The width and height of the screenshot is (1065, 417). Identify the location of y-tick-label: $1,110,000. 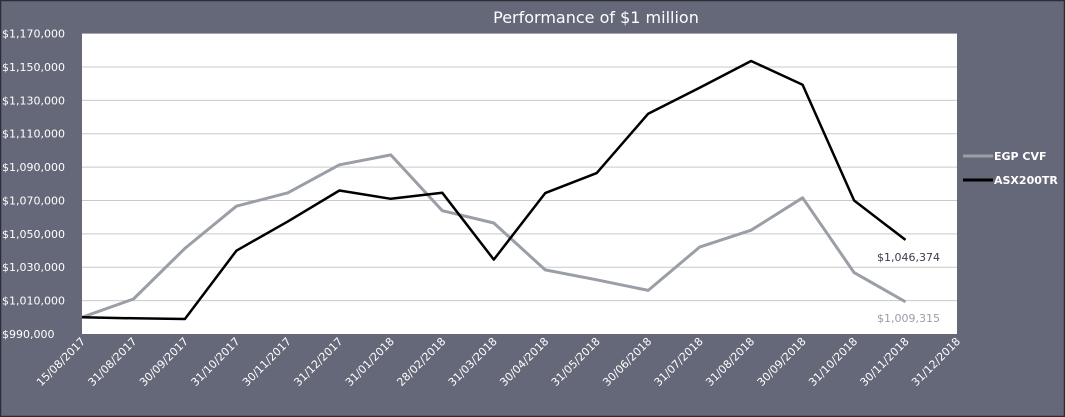
(33, 134).